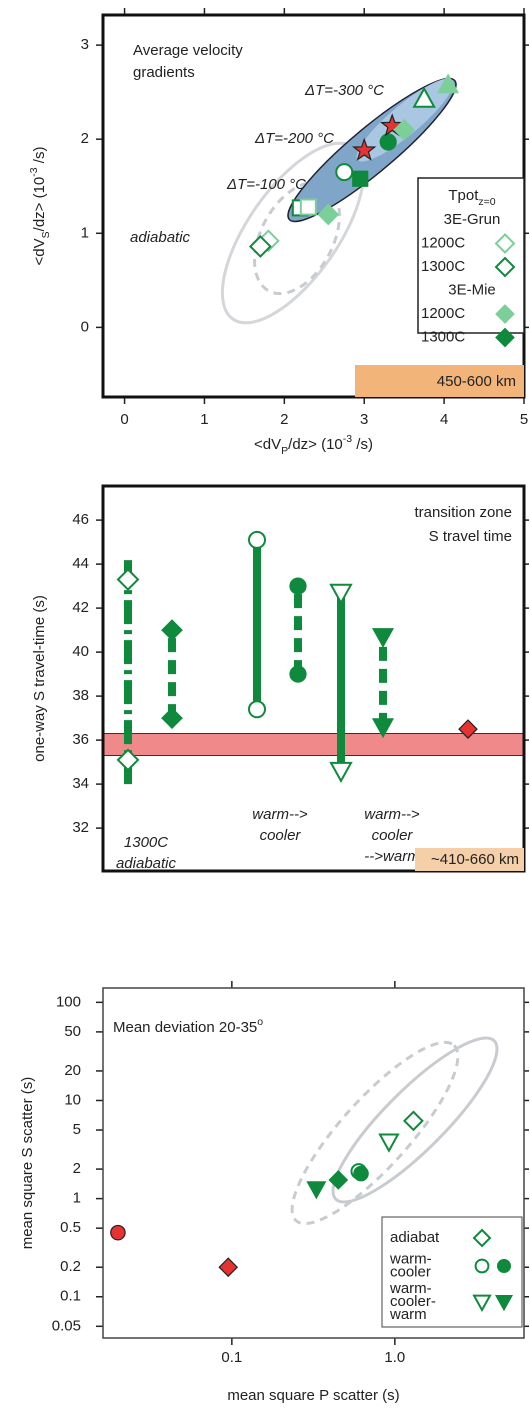 This screenshot has height=1427, width=530. What do you see at coordinates (160, 237) in the screenshot?
I see `annotation: adiabatic` at bounding box center [160, 237].